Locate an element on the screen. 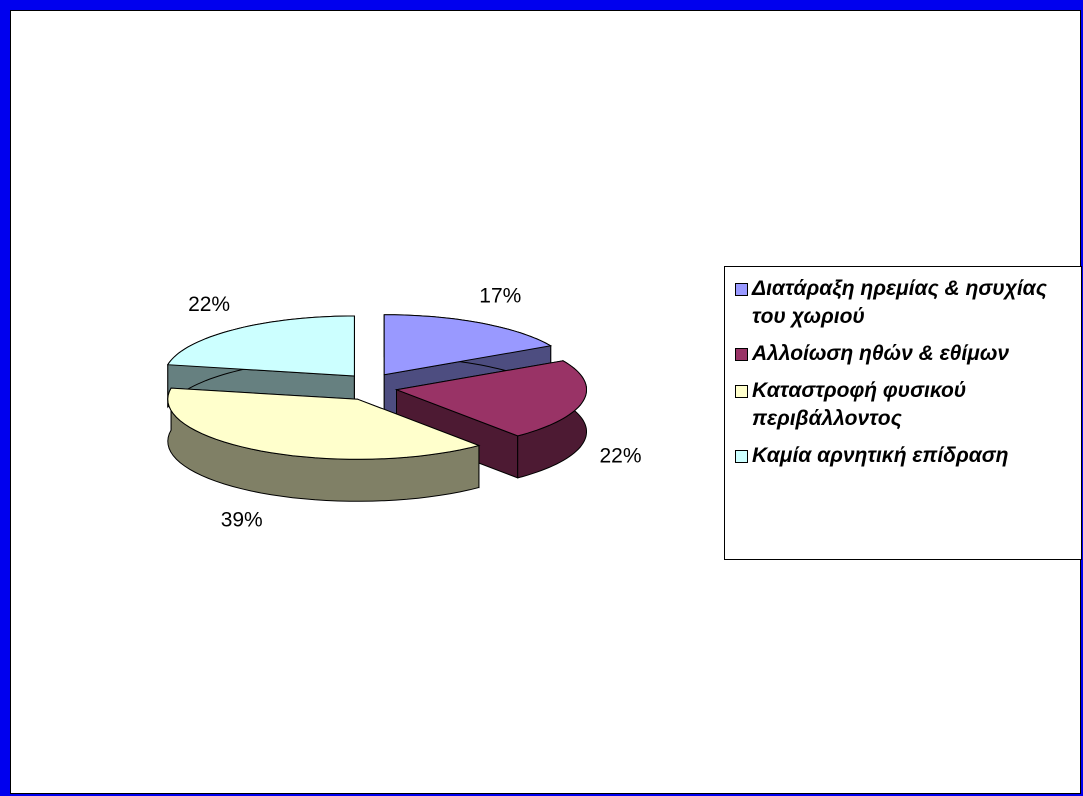  legend-label: Διατάραξη ηρεμίας & ησυχίας του χωριού is located at coordinates (899, 302).